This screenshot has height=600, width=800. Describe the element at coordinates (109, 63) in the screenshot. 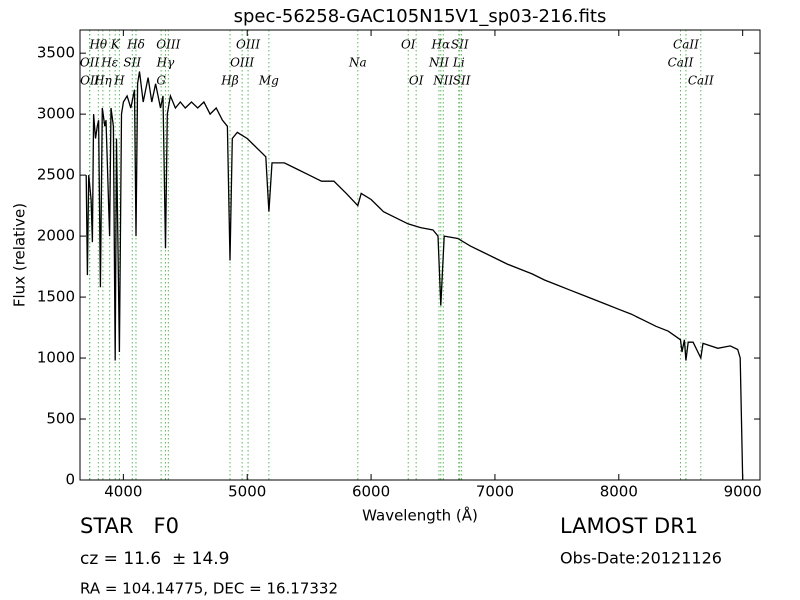

I see `spectral-line-label: Hε` at that location.